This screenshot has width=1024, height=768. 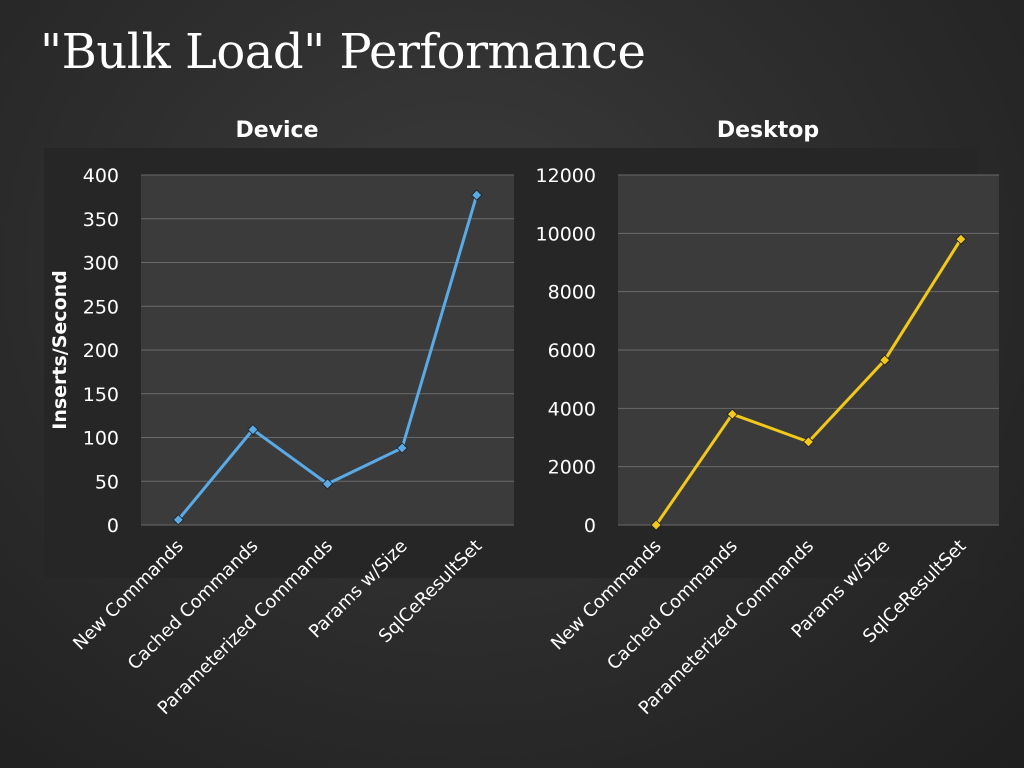 I want to click on device-x-tick-label: Cached Commands, so click(x=193, y=605).